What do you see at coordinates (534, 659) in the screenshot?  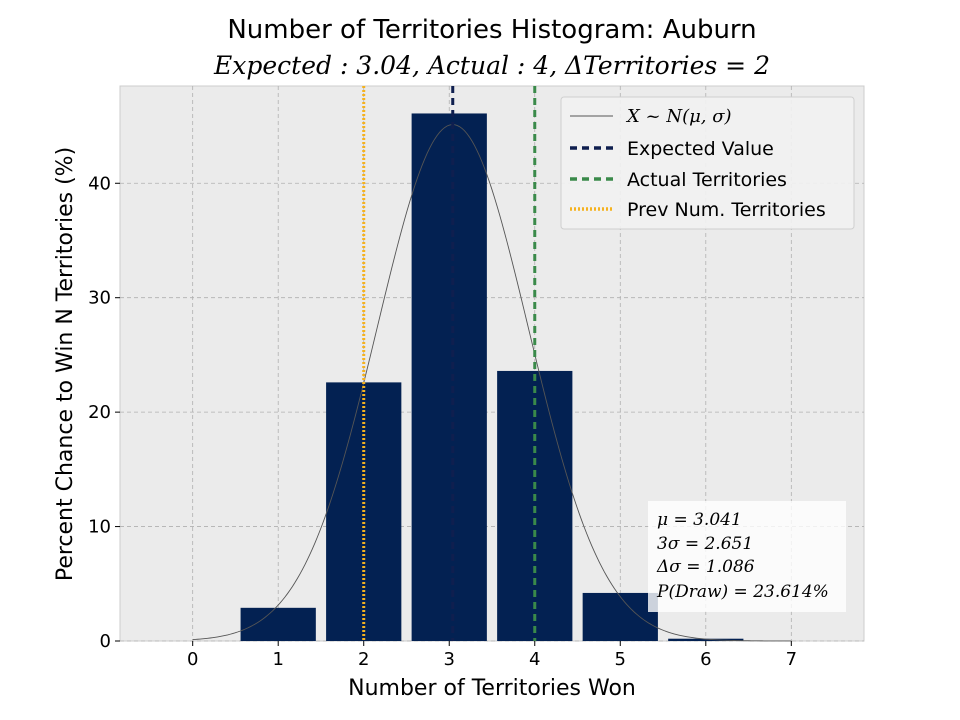 I see `x-tick-label: 4` at bounding box center [534, 659].